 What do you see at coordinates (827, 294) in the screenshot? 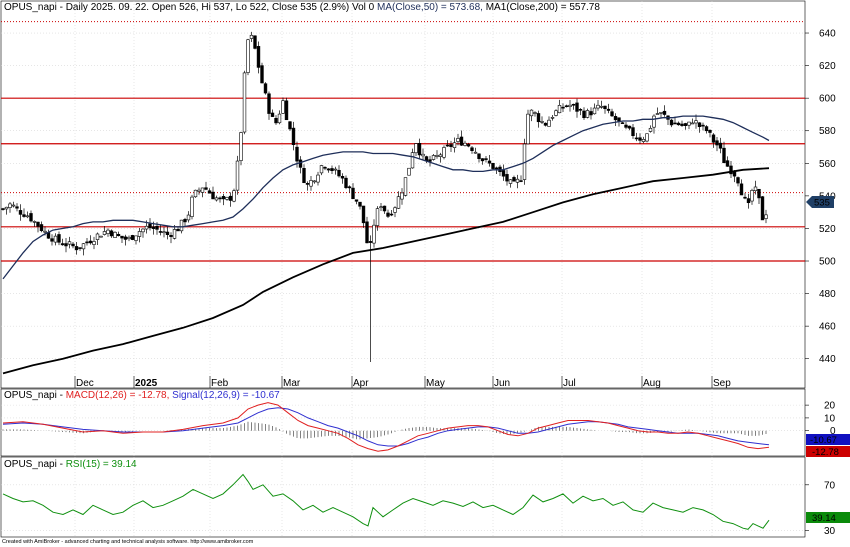
I see `price-tick-label: 480` at bounding box center [827, 294].